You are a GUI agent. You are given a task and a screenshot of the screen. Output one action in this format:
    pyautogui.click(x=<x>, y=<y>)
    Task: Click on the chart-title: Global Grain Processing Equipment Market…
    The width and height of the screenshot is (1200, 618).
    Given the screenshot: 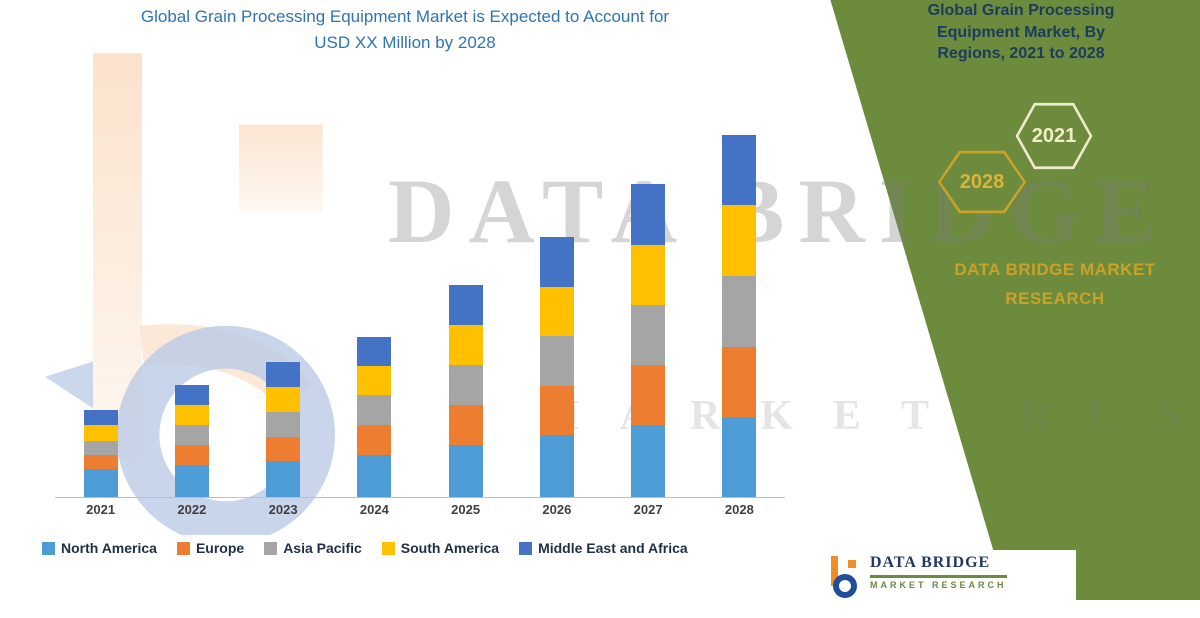 What is the action you would take?
    pyautogui.click(x=405, y=30)
    